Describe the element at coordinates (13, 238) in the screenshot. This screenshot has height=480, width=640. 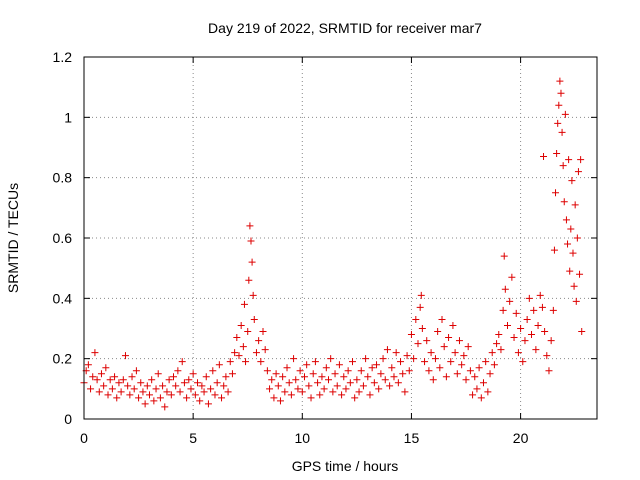
I see `y-axis-title: SRMTID / TECUs` at that location.